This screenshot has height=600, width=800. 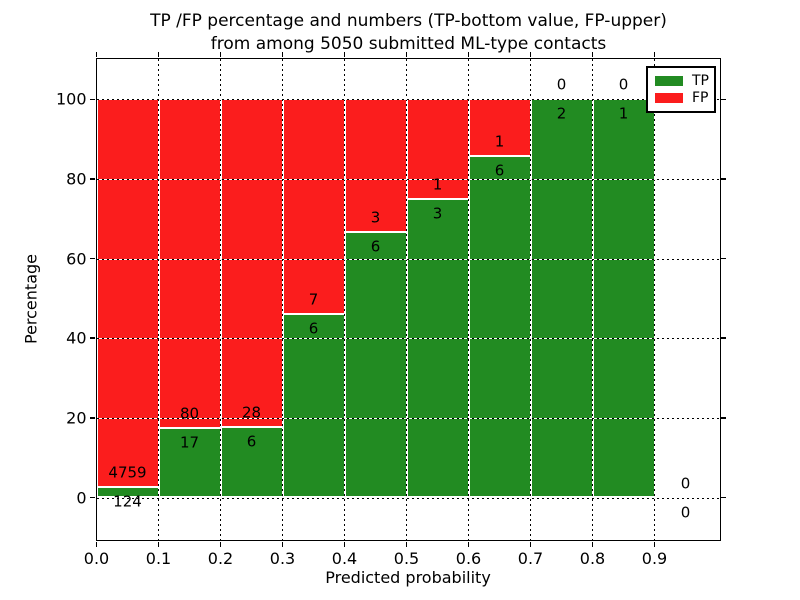 I want to click on tp-color-swatch, so click(x=669, y=81).